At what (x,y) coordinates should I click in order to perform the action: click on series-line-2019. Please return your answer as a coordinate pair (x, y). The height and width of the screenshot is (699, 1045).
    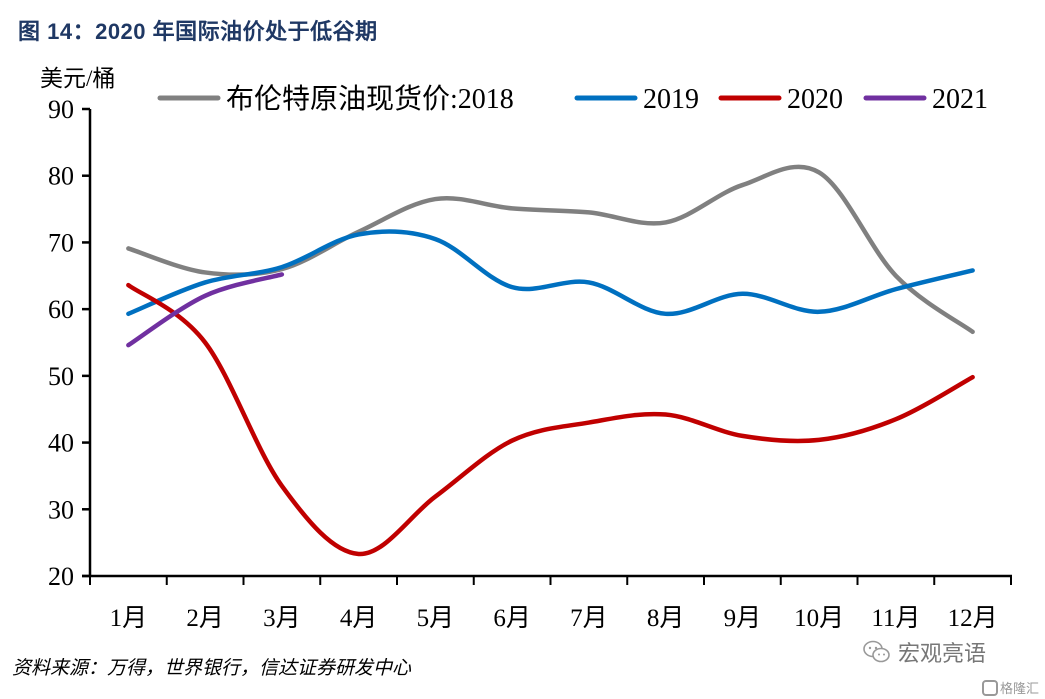
    Looking at the image, I should click on (550, 273).